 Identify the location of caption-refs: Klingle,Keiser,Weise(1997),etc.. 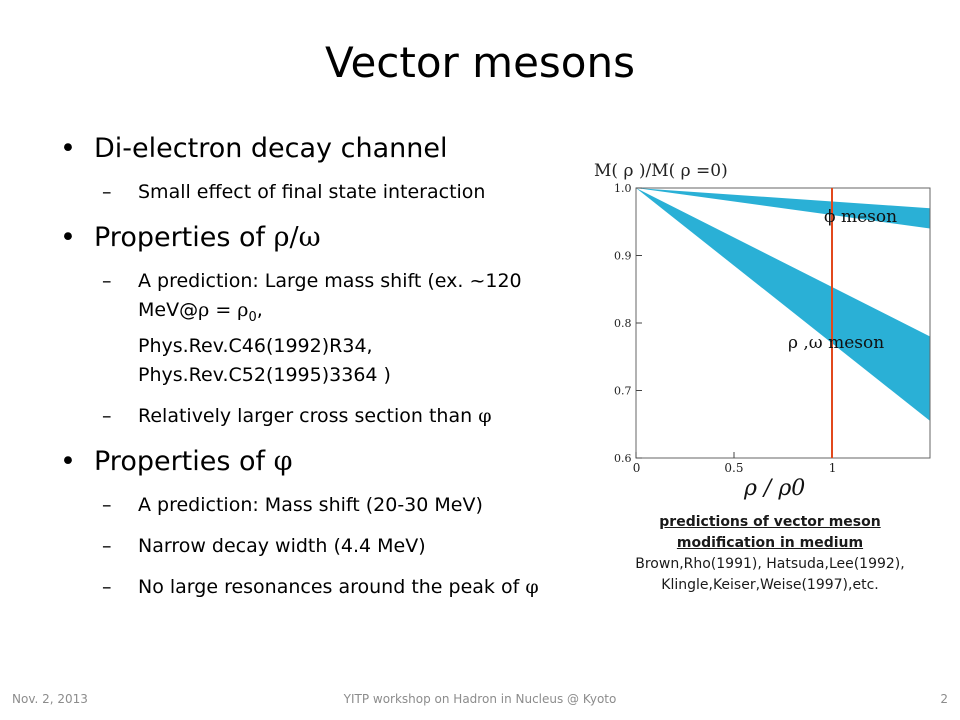
(770, 585).